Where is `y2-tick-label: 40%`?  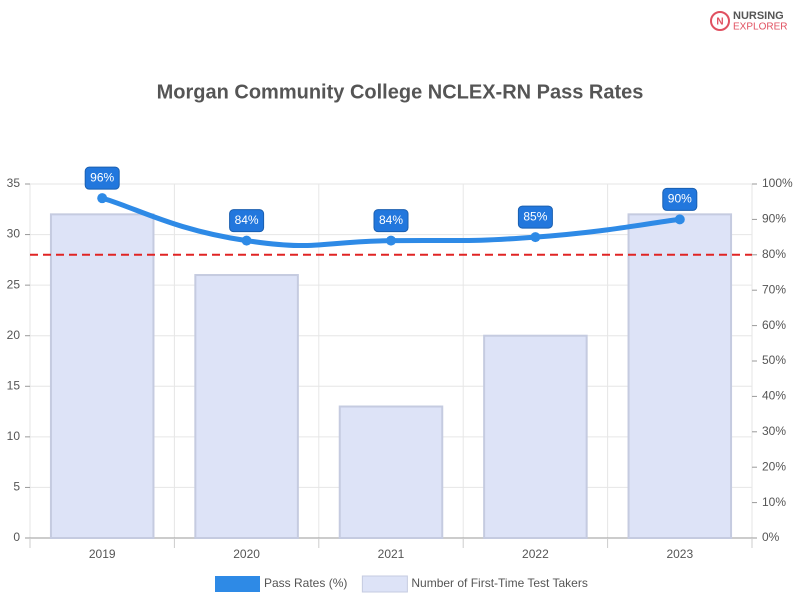
y2-tick-label: 40% is located at coordinates (774, 396).